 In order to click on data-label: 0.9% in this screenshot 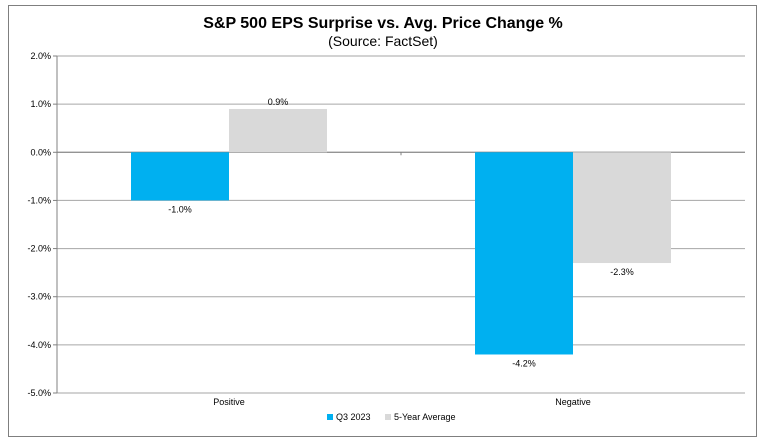, I will do `click(278, 102)`.